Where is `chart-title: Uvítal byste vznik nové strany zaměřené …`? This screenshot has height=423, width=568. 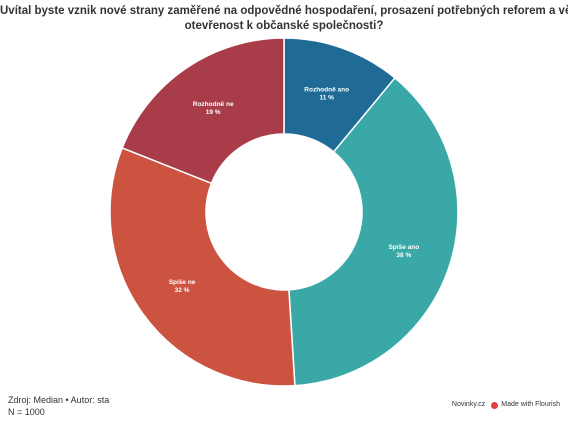 chart-title: Uvítal byste vznik nové strany zaměřené … is located at coordinates (284, 19).